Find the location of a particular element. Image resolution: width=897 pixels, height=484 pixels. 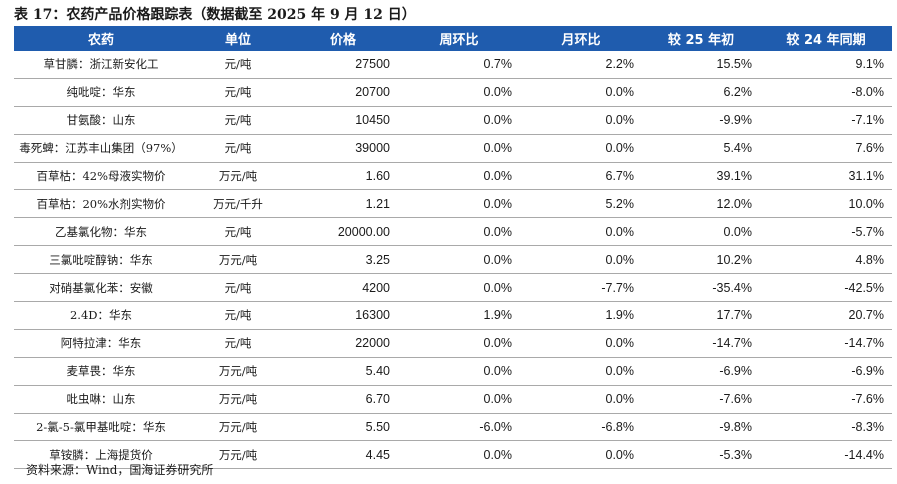

table-title: 表 17：农药产品价格跟踪表（数据截至 2025 年 9 月 12 日） is located at coordinates (215, 15).